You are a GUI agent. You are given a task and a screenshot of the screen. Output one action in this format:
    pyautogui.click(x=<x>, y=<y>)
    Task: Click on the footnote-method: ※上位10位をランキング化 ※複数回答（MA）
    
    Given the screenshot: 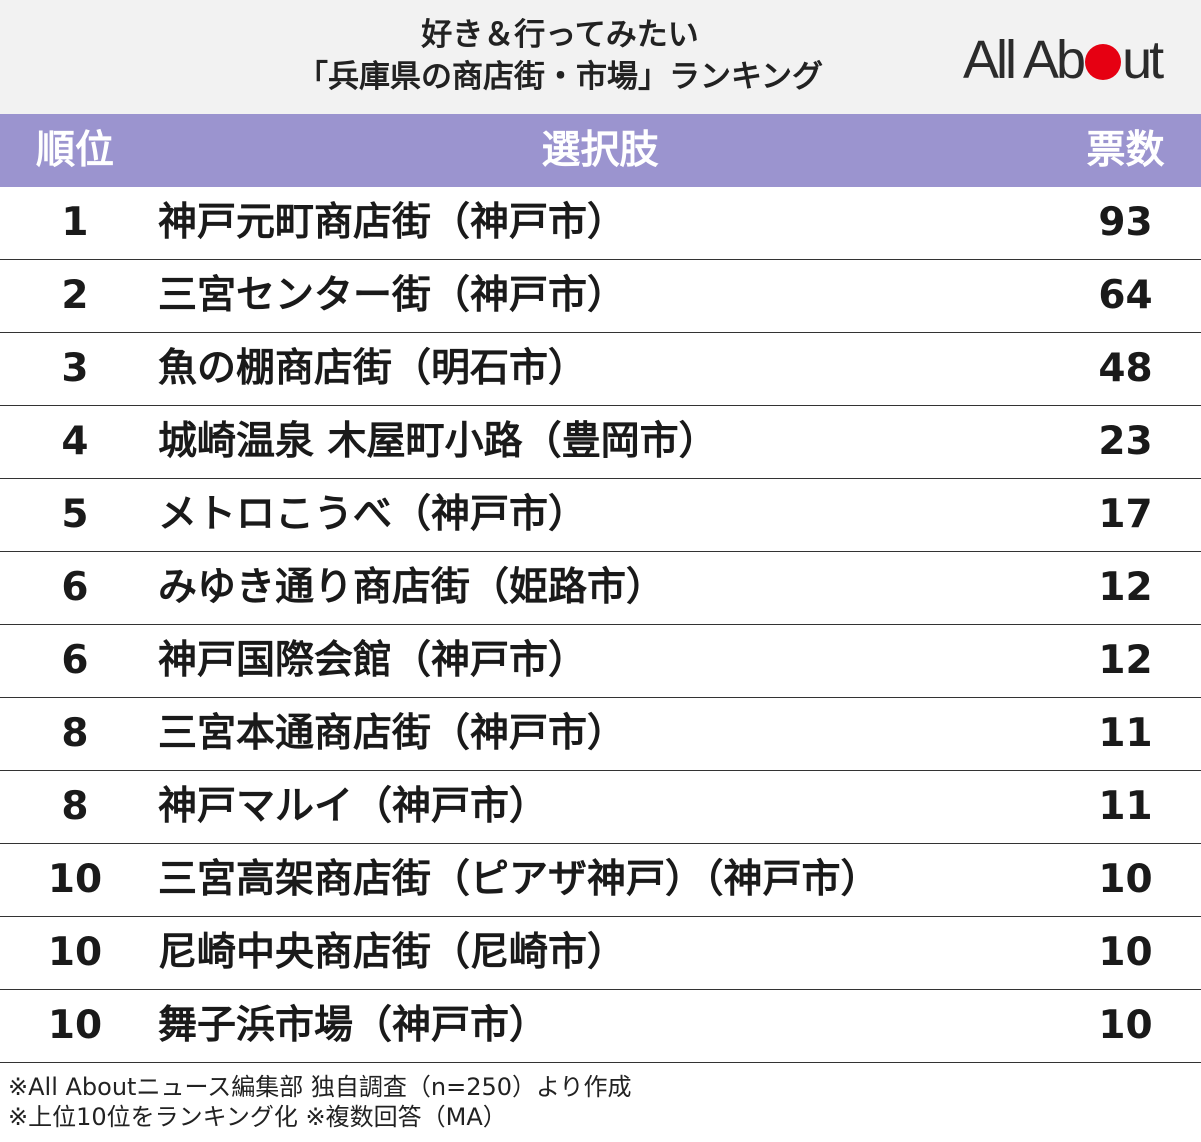 What is the action you would take?
    pyautogui.click(x=257, y=1117)
    